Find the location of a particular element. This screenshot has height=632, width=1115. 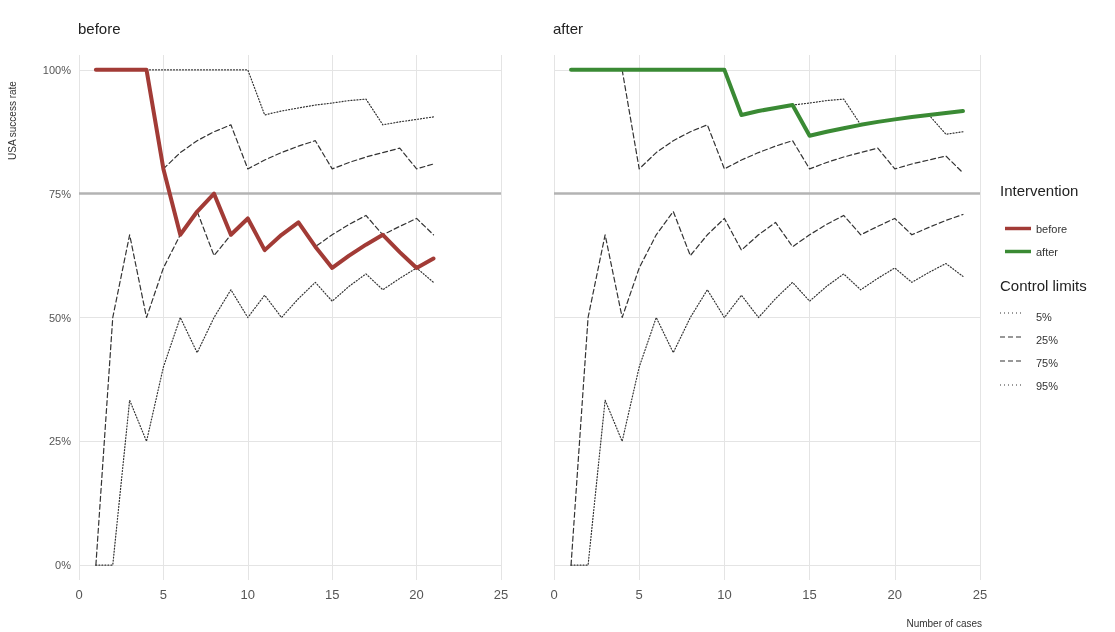

y-tick-label: 25% is located at coordinates (60, 441).